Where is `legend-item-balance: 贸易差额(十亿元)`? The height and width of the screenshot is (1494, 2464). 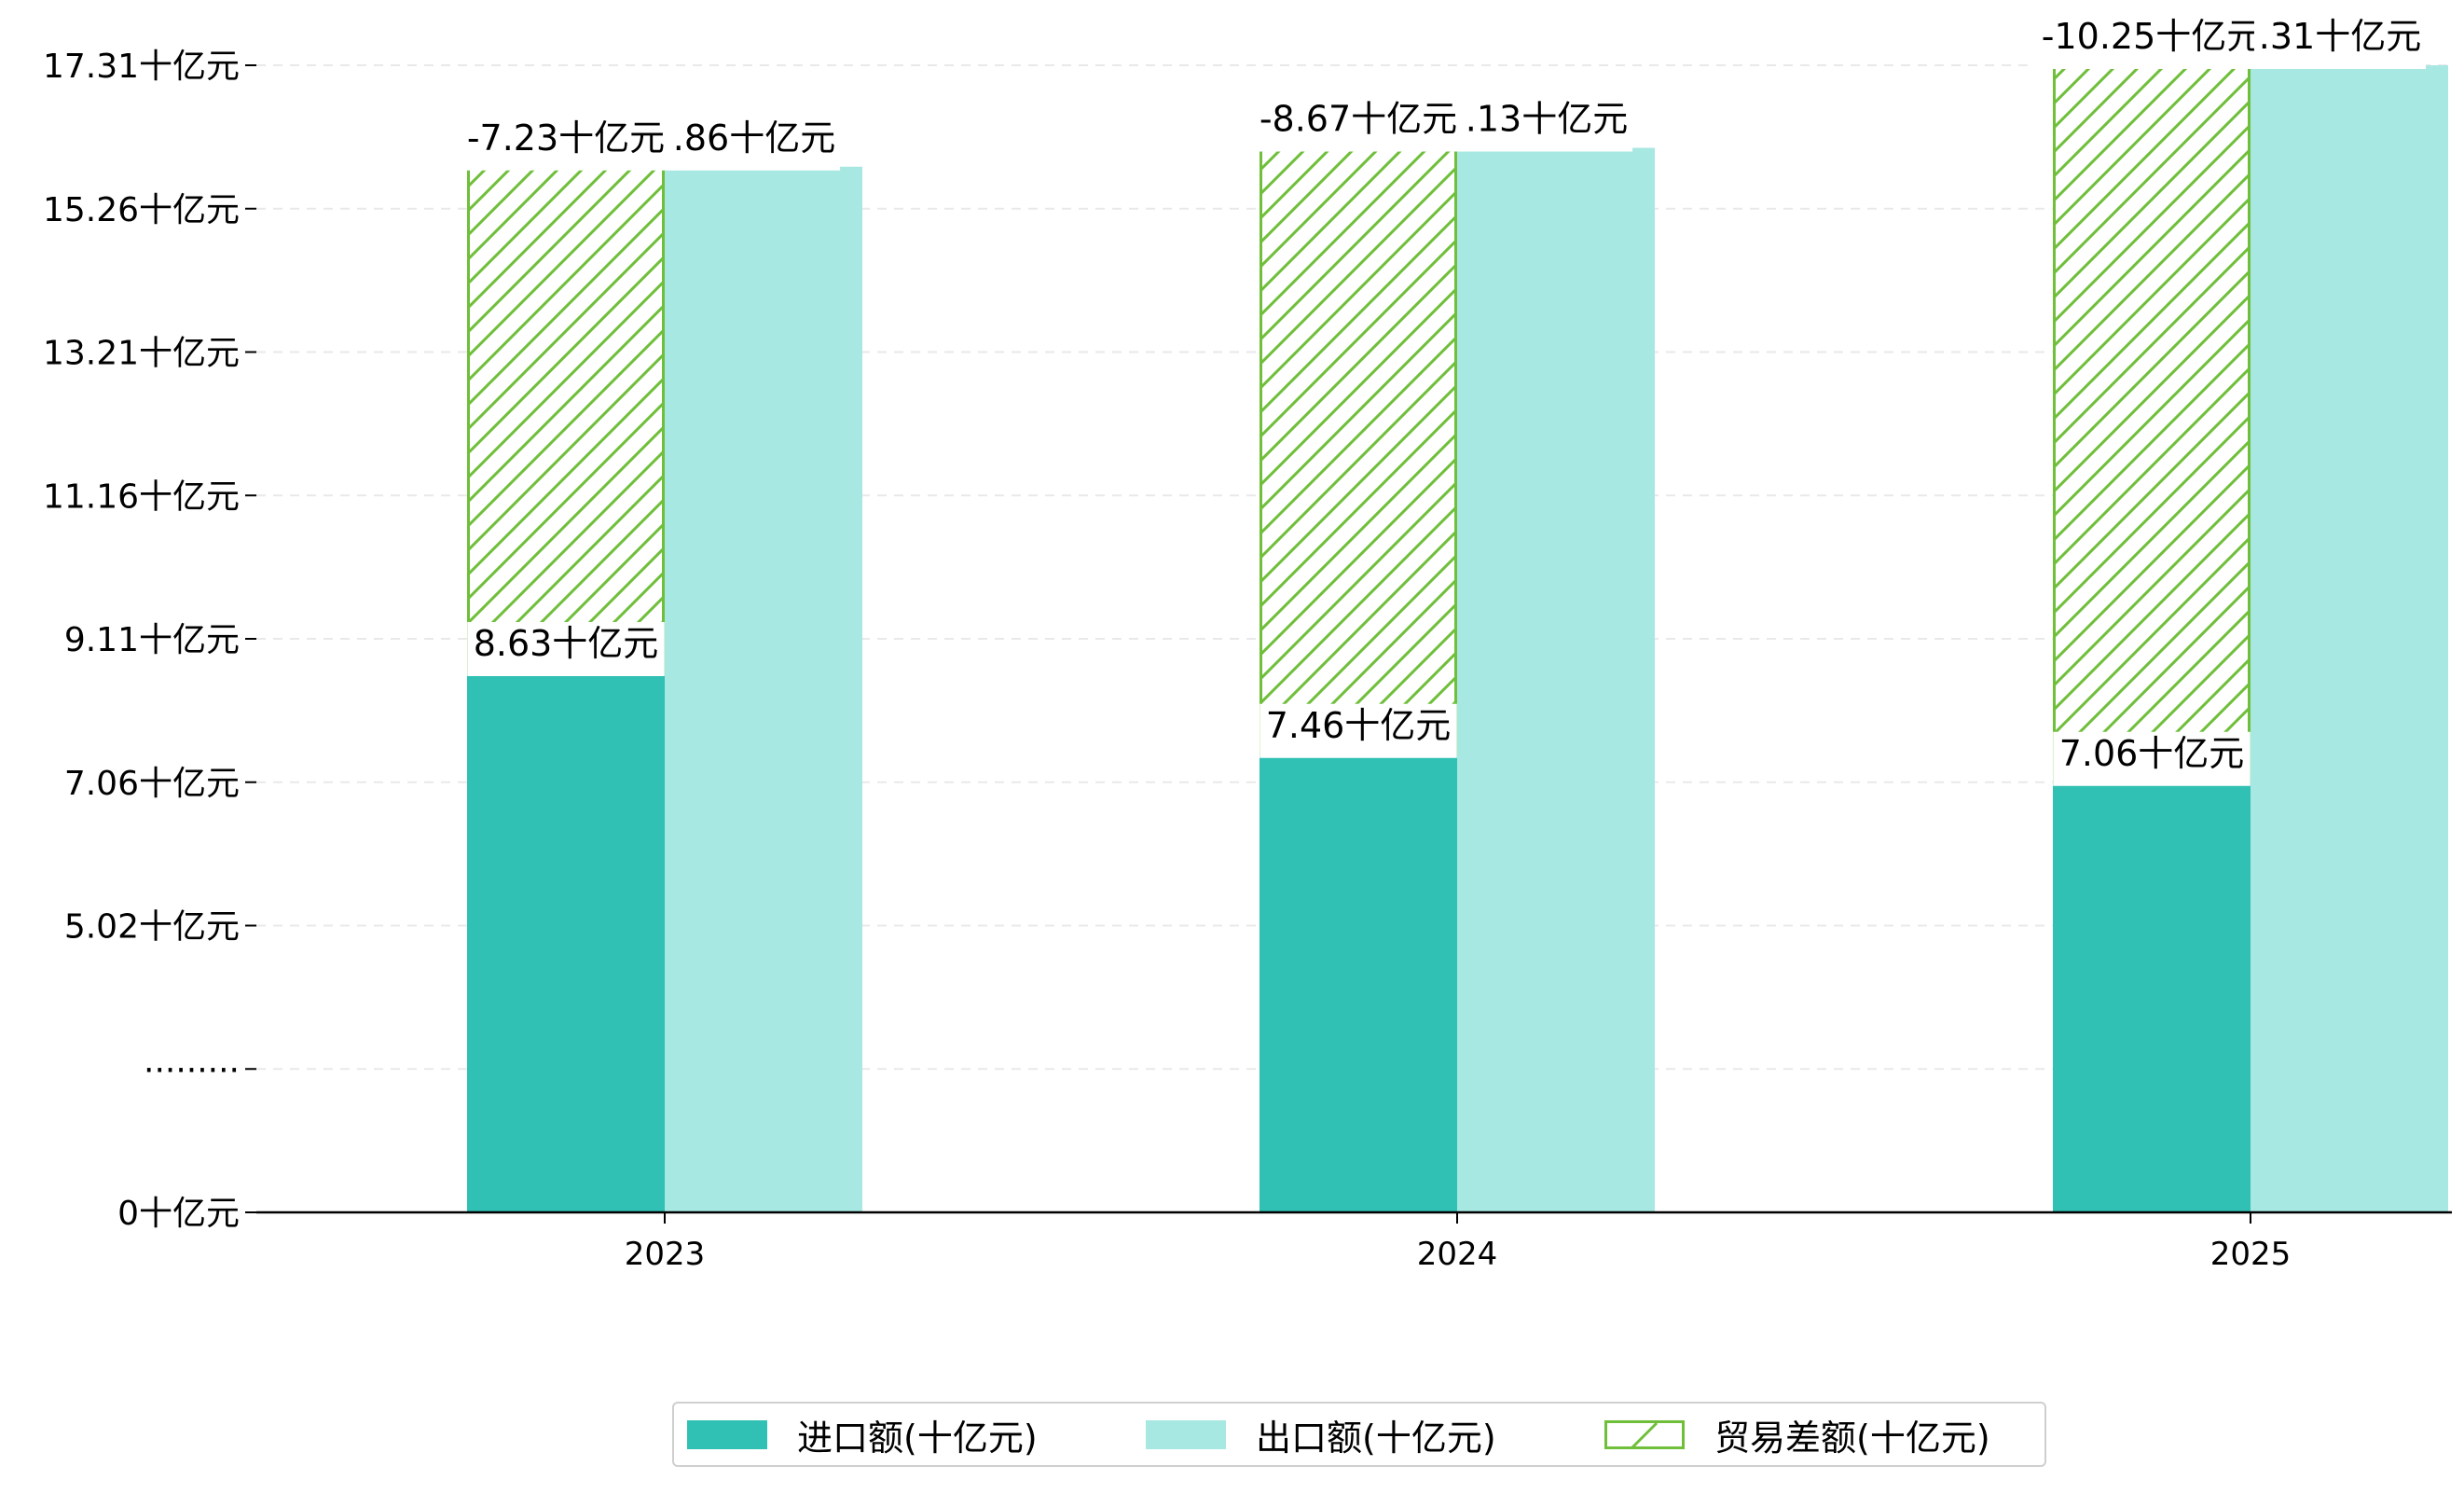
legend-item-balance: 贸易差额(十亿元) is located at coordinates (1797, 1434).